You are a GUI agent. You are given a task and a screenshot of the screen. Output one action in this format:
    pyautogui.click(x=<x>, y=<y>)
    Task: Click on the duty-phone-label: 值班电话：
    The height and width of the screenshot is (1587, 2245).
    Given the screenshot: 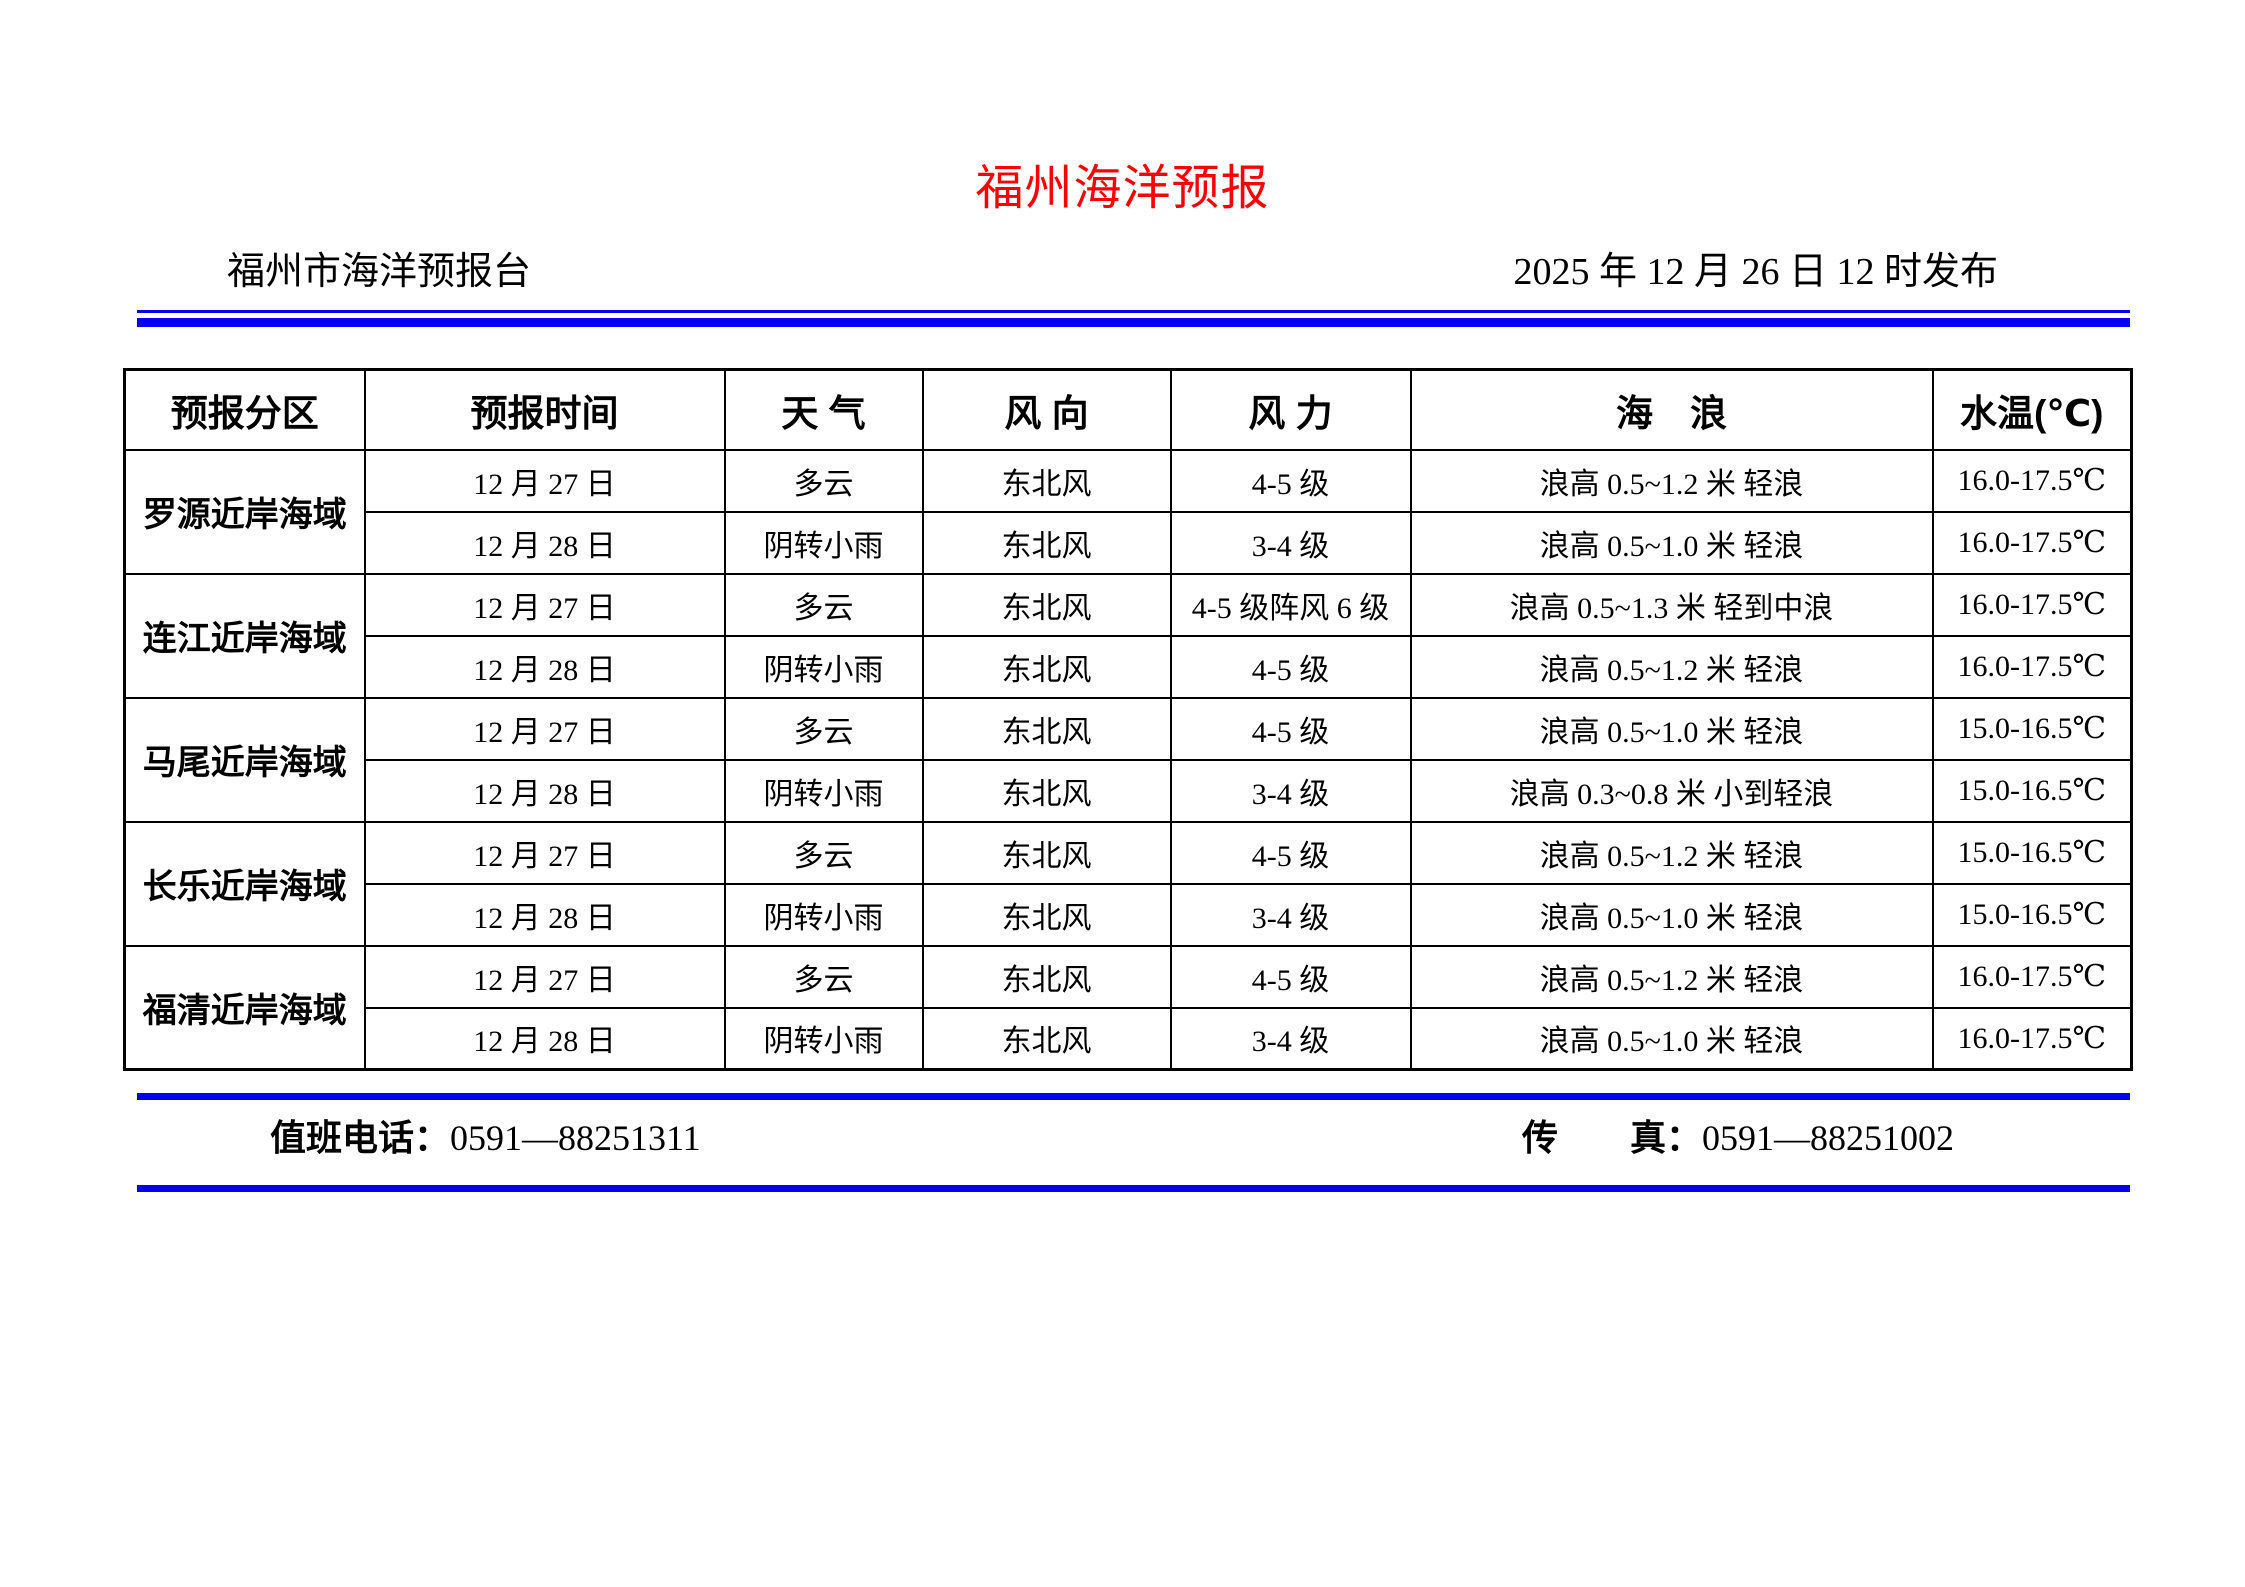 What is the action you would take?
    pyautogui.click(x=360, y=1137)
    